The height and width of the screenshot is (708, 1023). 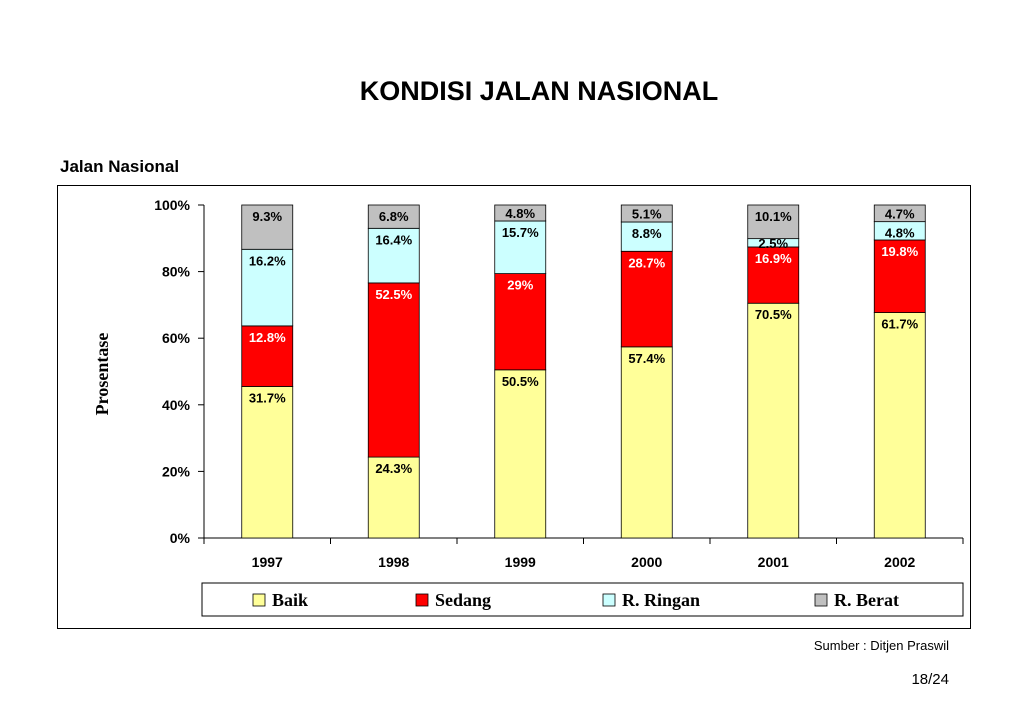 I want to click on bar-segment-sedang-2001, so click(x=773, y=275).